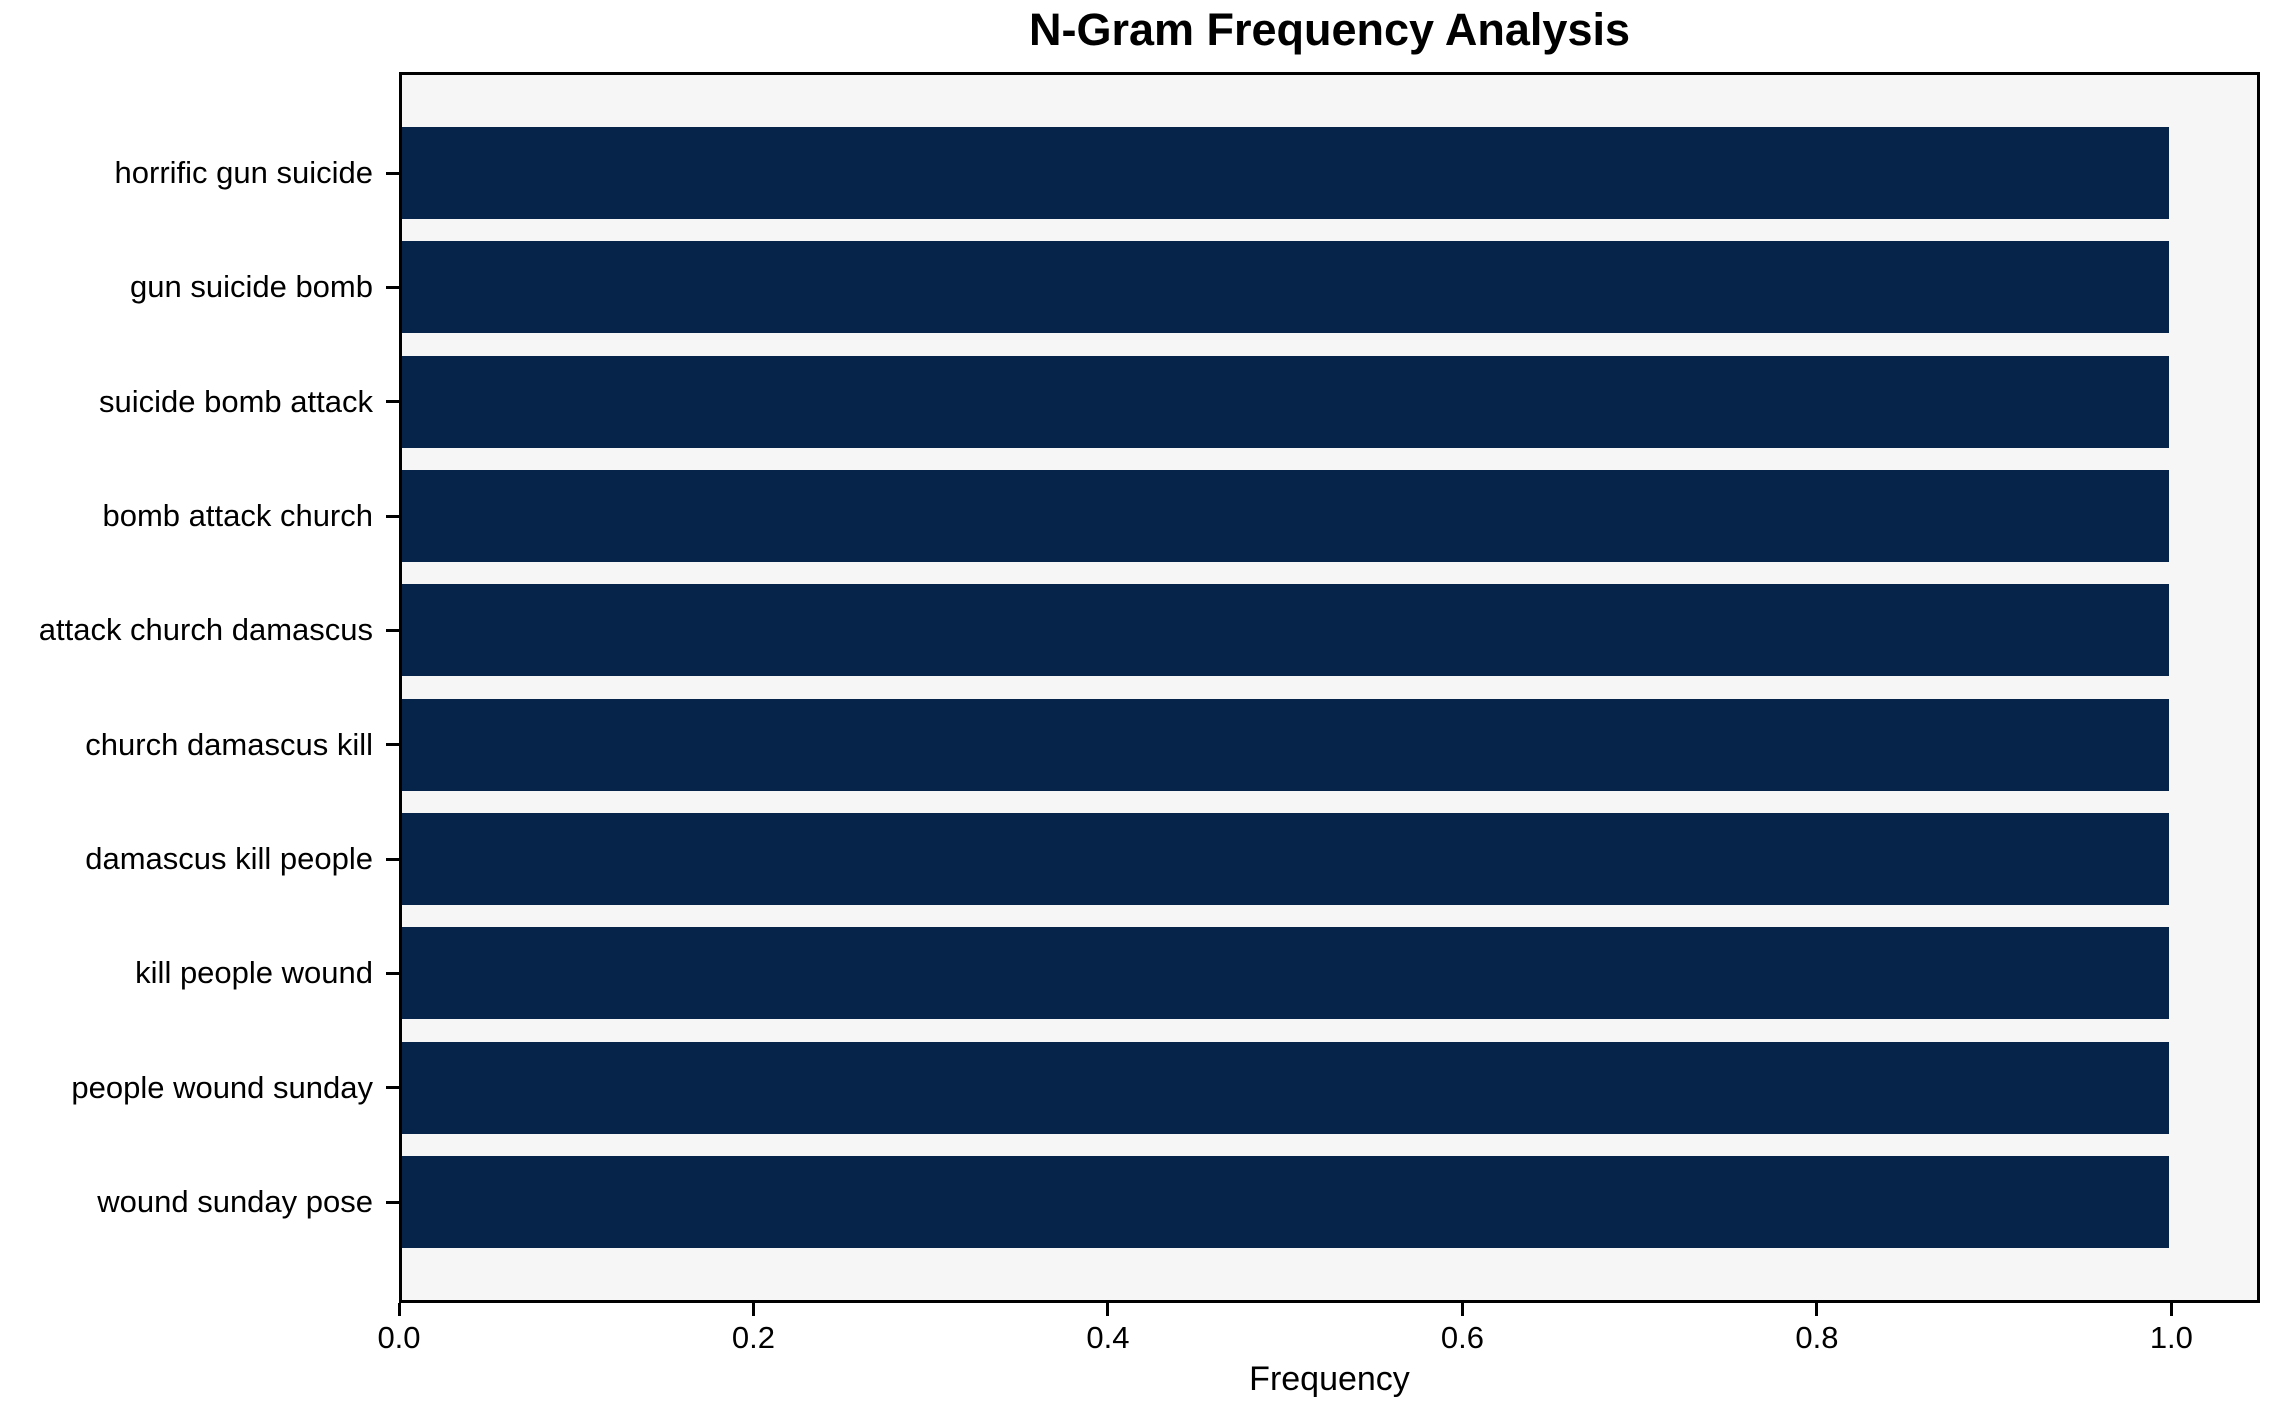 This screenshot has width=2278, height=1414. Describe the element at coordinates (222, 1087) in the screenshot. I see `y-tick-label: people wound sunday` at that location.